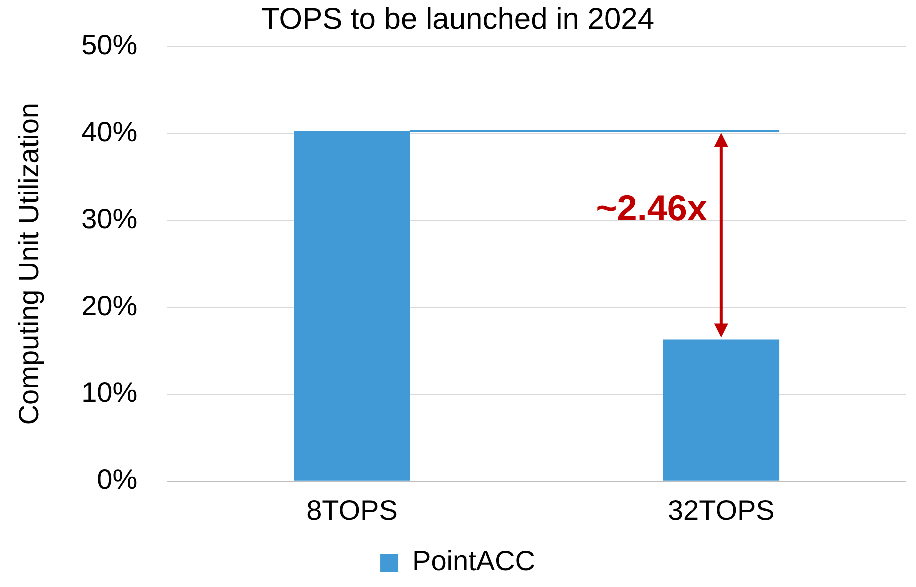 The image size is (916, 587). I want to click on annotation: ~2.46x, so click(652, 207).